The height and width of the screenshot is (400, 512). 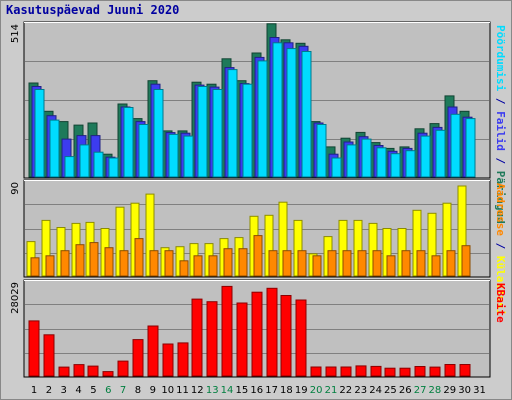 I want to click on y-max-label: 514, so click(x=15, y=33).